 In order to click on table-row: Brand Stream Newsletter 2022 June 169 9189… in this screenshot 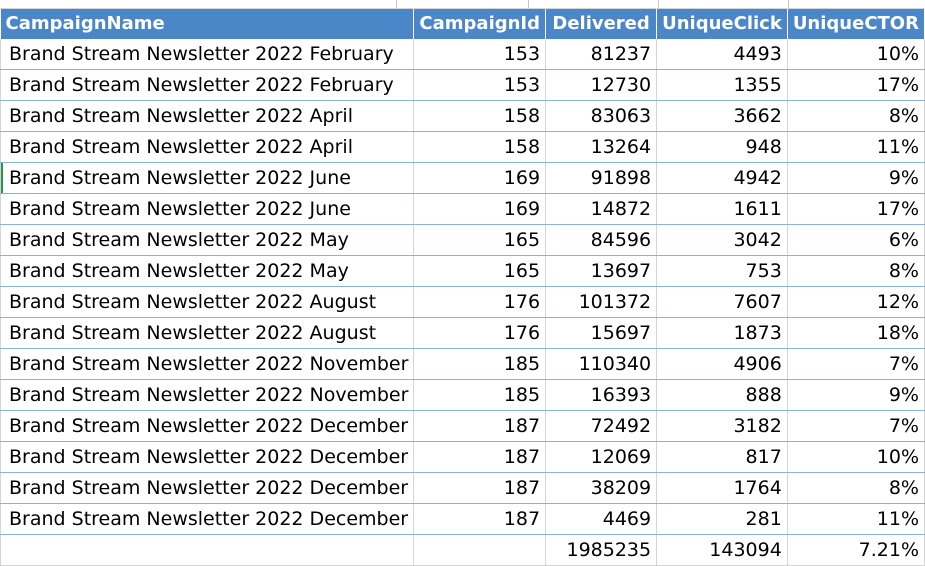, I will do `click(462, 178)`.